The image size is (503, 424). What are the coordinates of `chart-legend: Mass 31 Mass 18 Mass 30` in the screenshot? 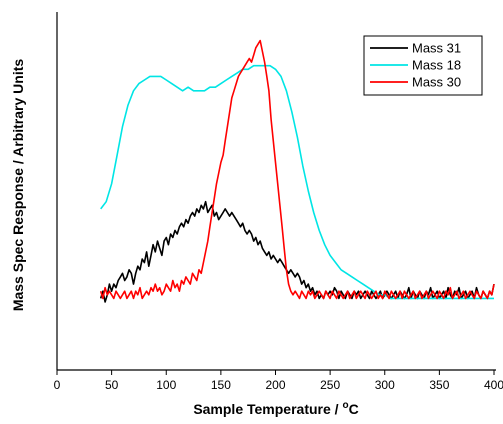 It's located at (423, 65).